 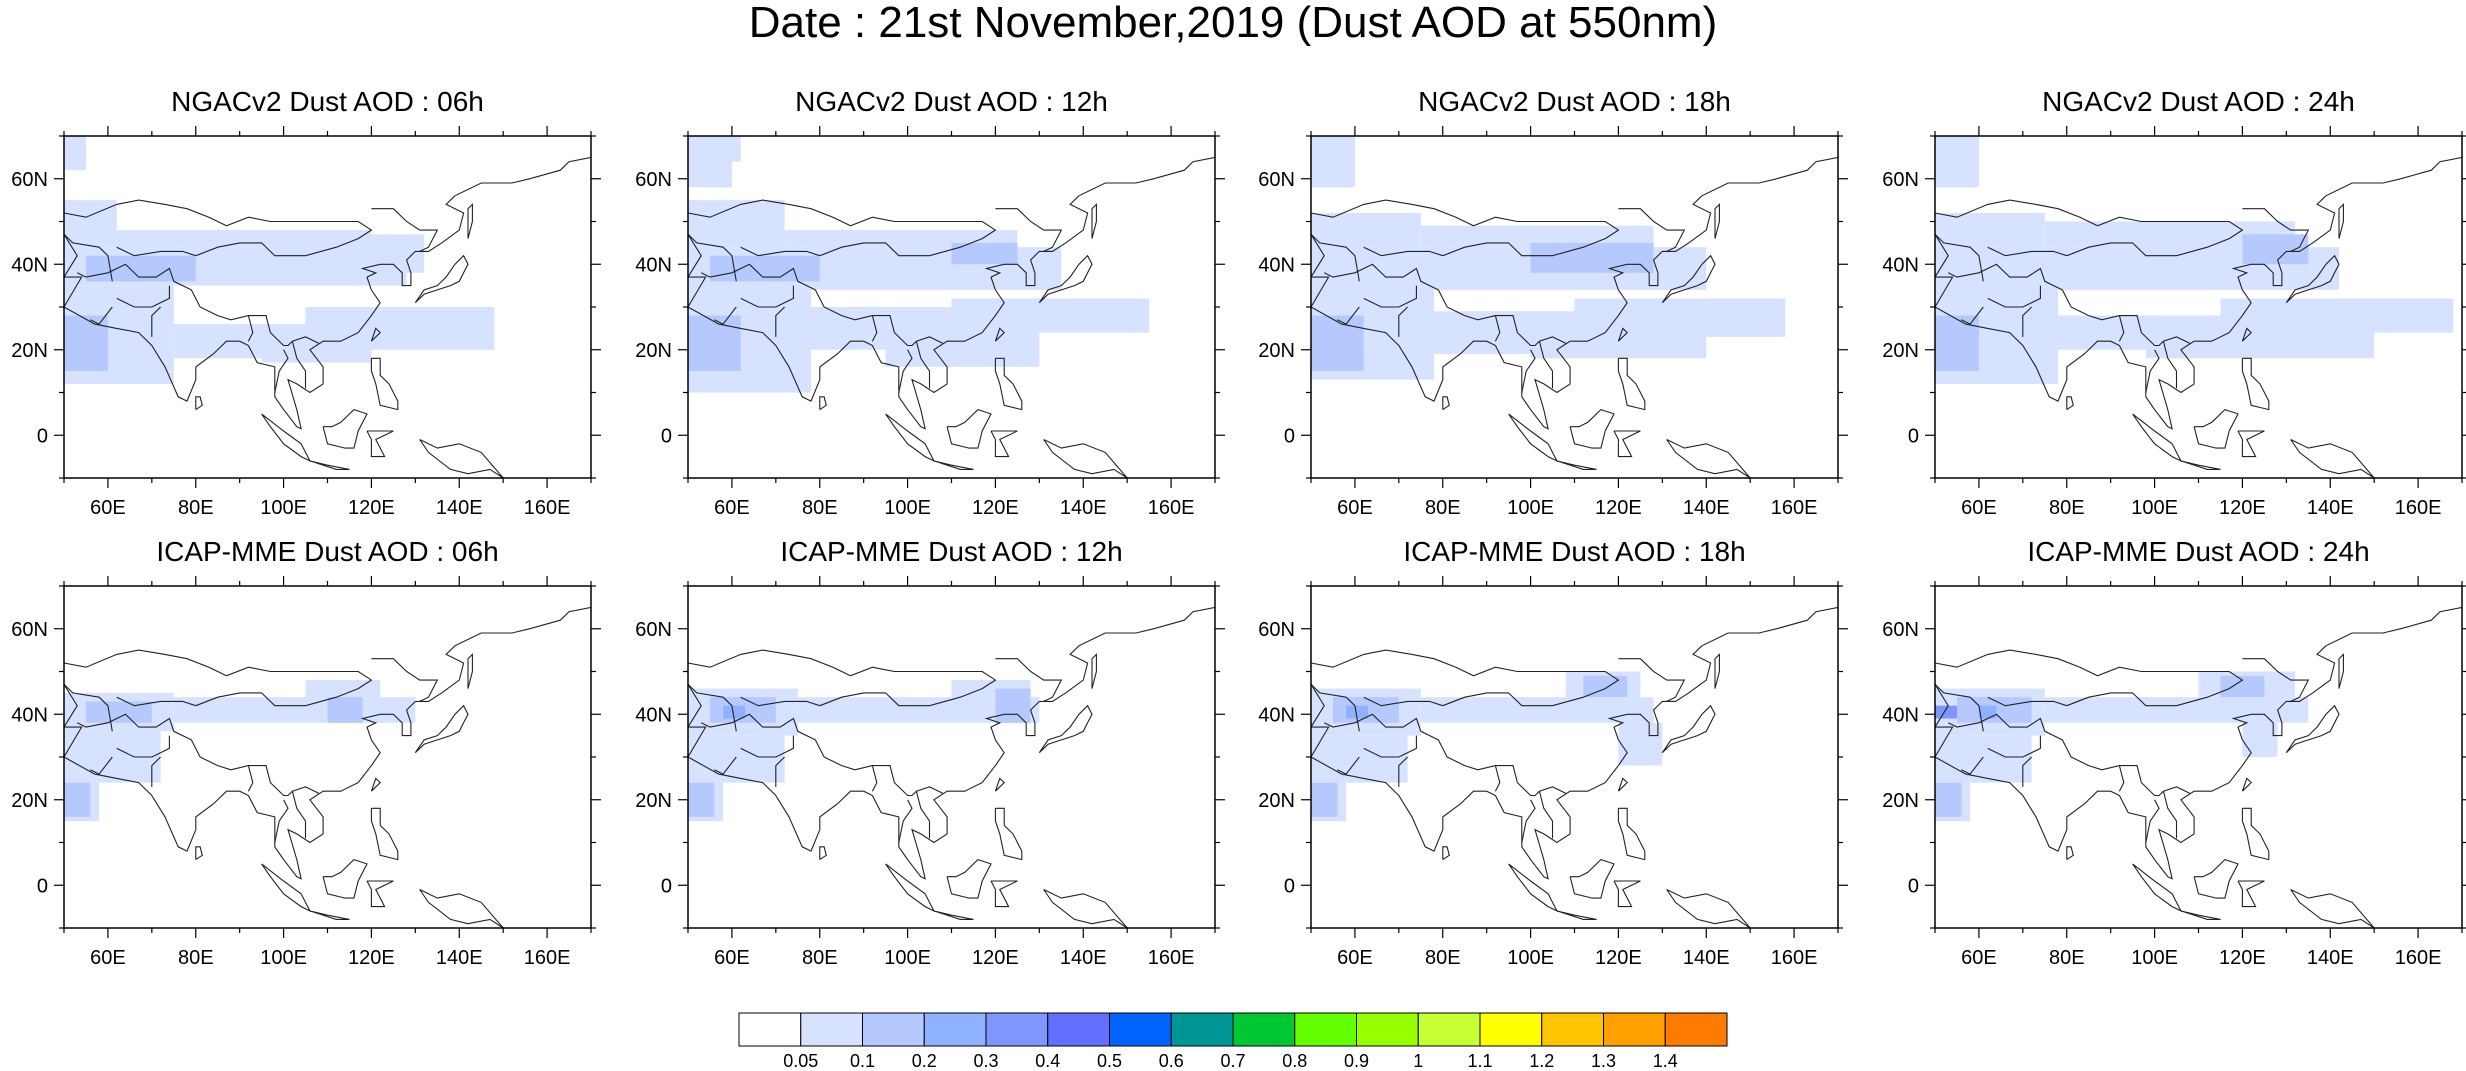 I want to click on panel-title: NGACv2 Dust AOD : 18h, so click(x=1574, y=101).